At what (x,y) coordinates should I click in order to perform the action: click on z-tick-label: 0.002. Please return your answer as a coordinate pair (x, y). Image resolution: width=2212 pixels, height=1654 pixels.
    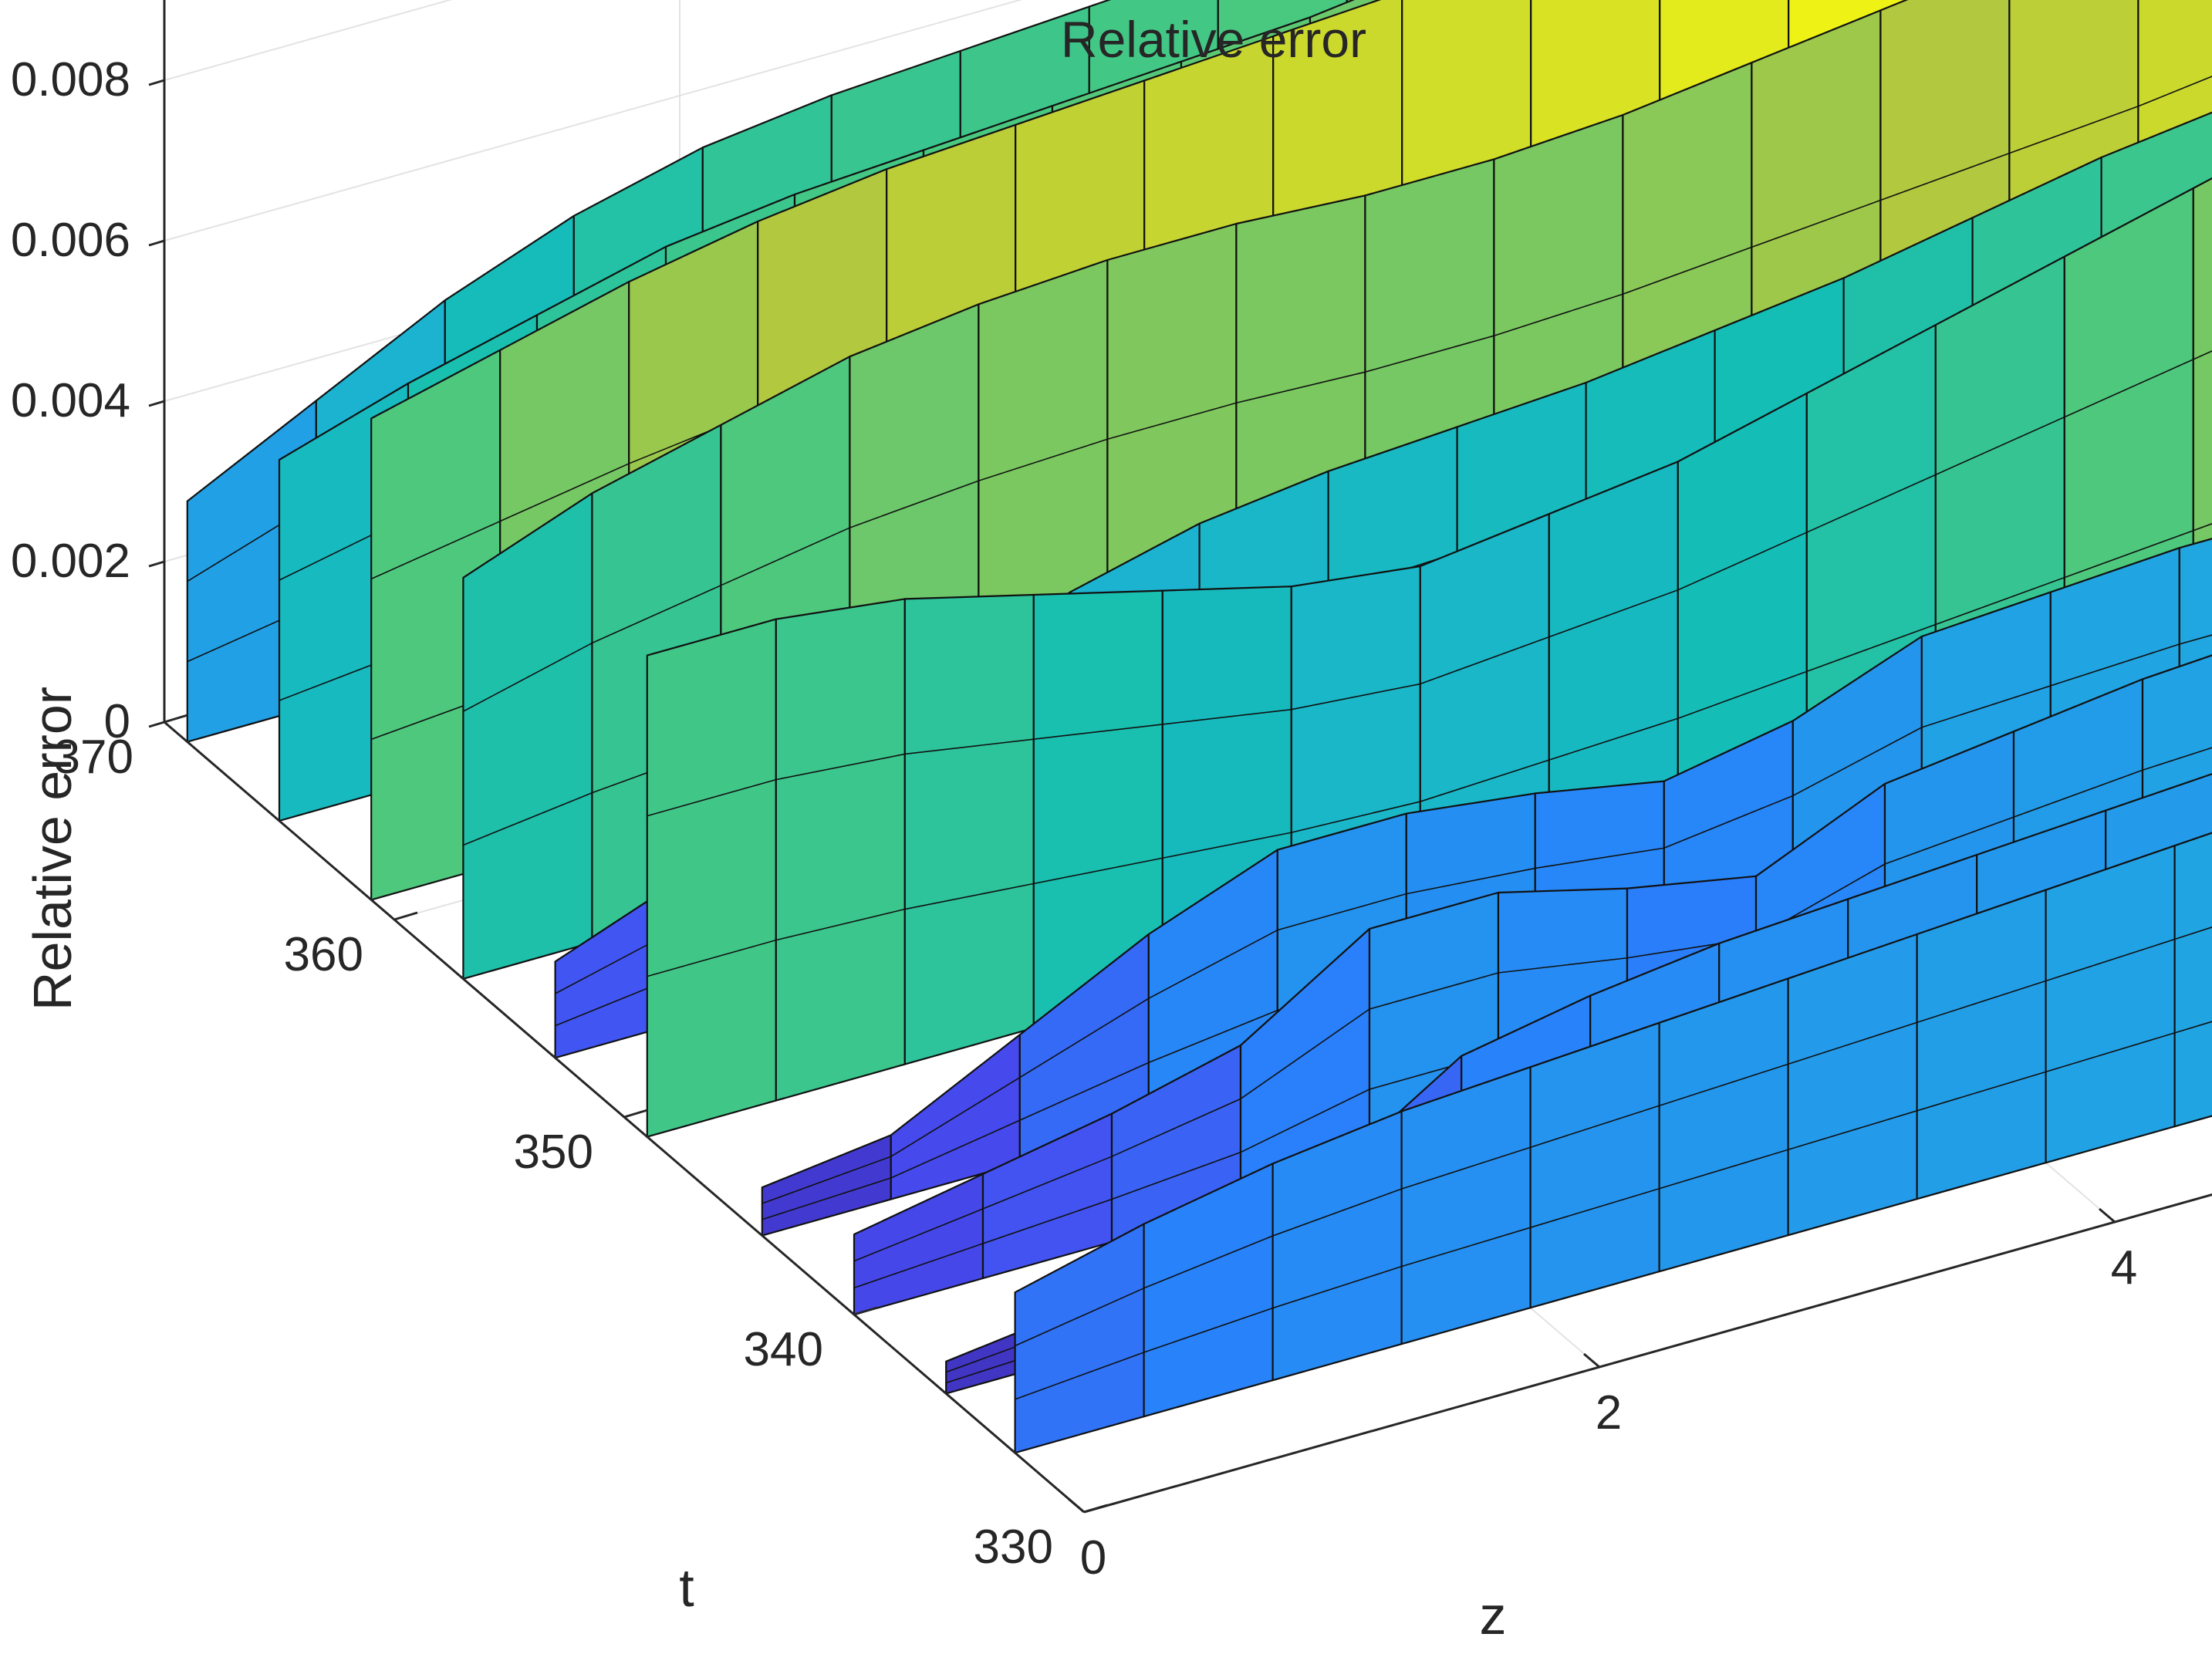
    Looking at the image, I should click on (70, 561).